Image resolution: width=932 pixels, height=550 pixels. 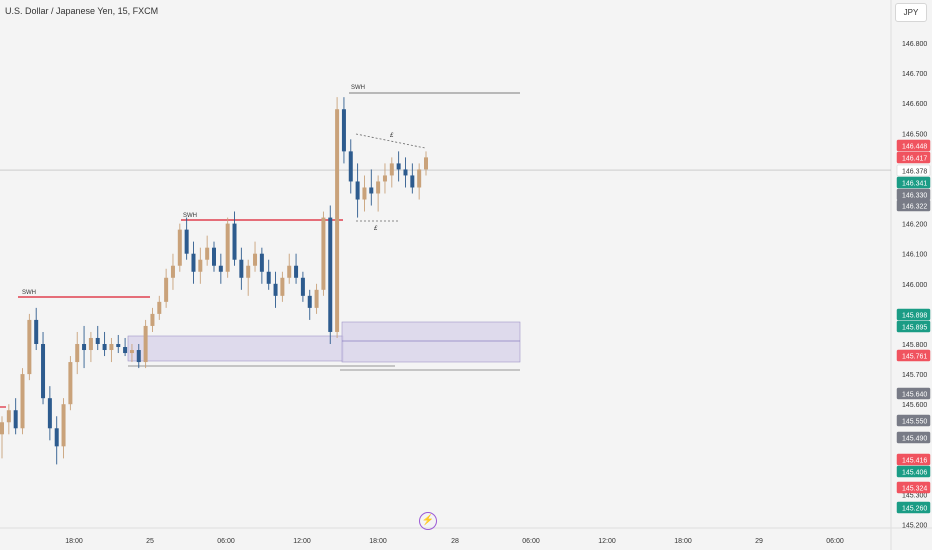 What do you see at coordinates (914, 255) in the screenshot?
I see `y-tick-label: 146.100` at bounding box center [914, 255].